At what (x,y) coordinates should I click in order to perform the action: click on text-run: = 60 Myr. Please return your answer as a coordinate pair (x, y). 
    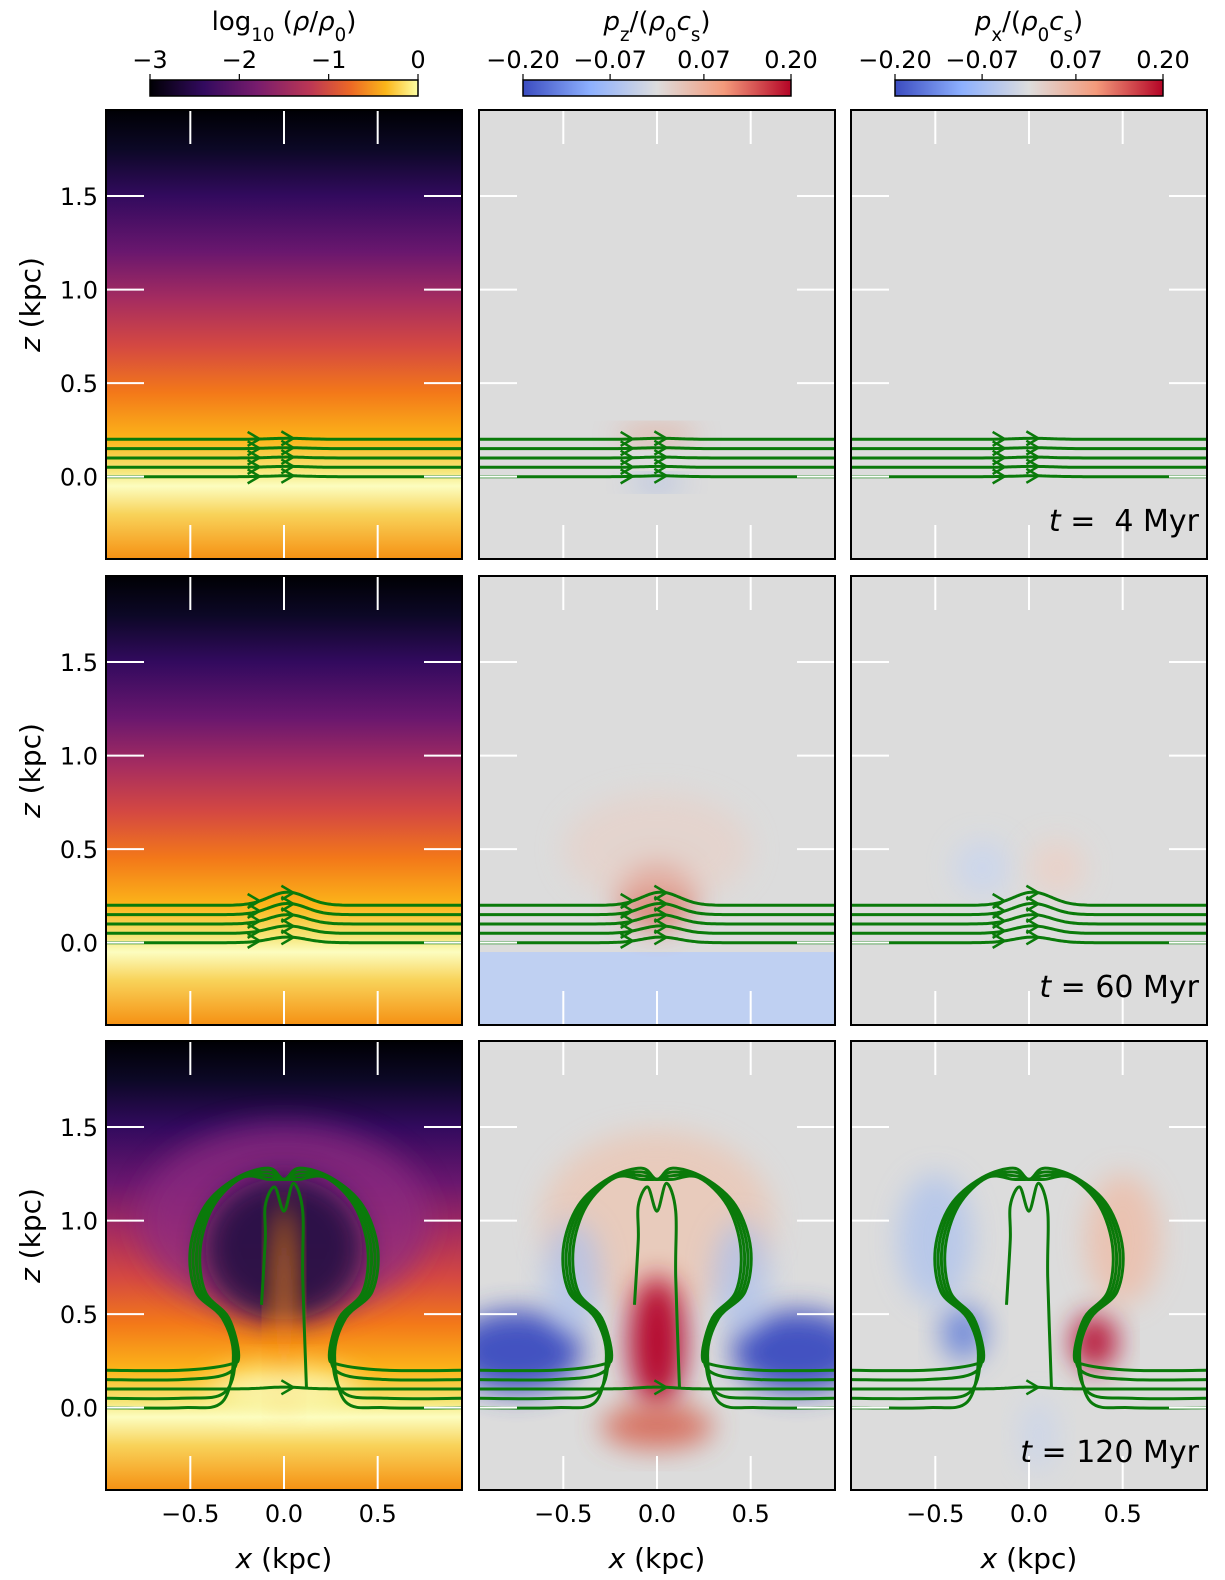
    Looking at the image, I should click on (1125, 987).